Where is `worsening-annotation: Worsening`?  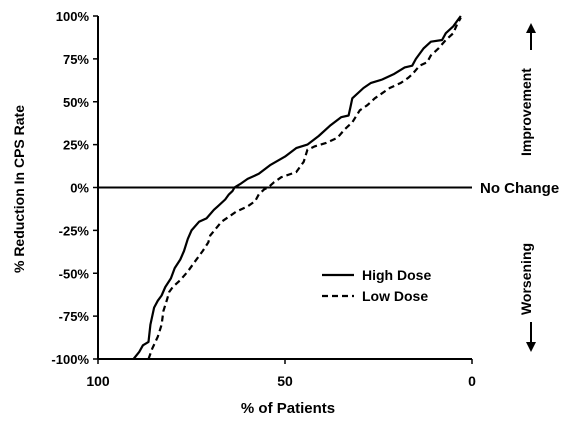 worsening-annotation: Worsening is located at coordinates (526, 279).